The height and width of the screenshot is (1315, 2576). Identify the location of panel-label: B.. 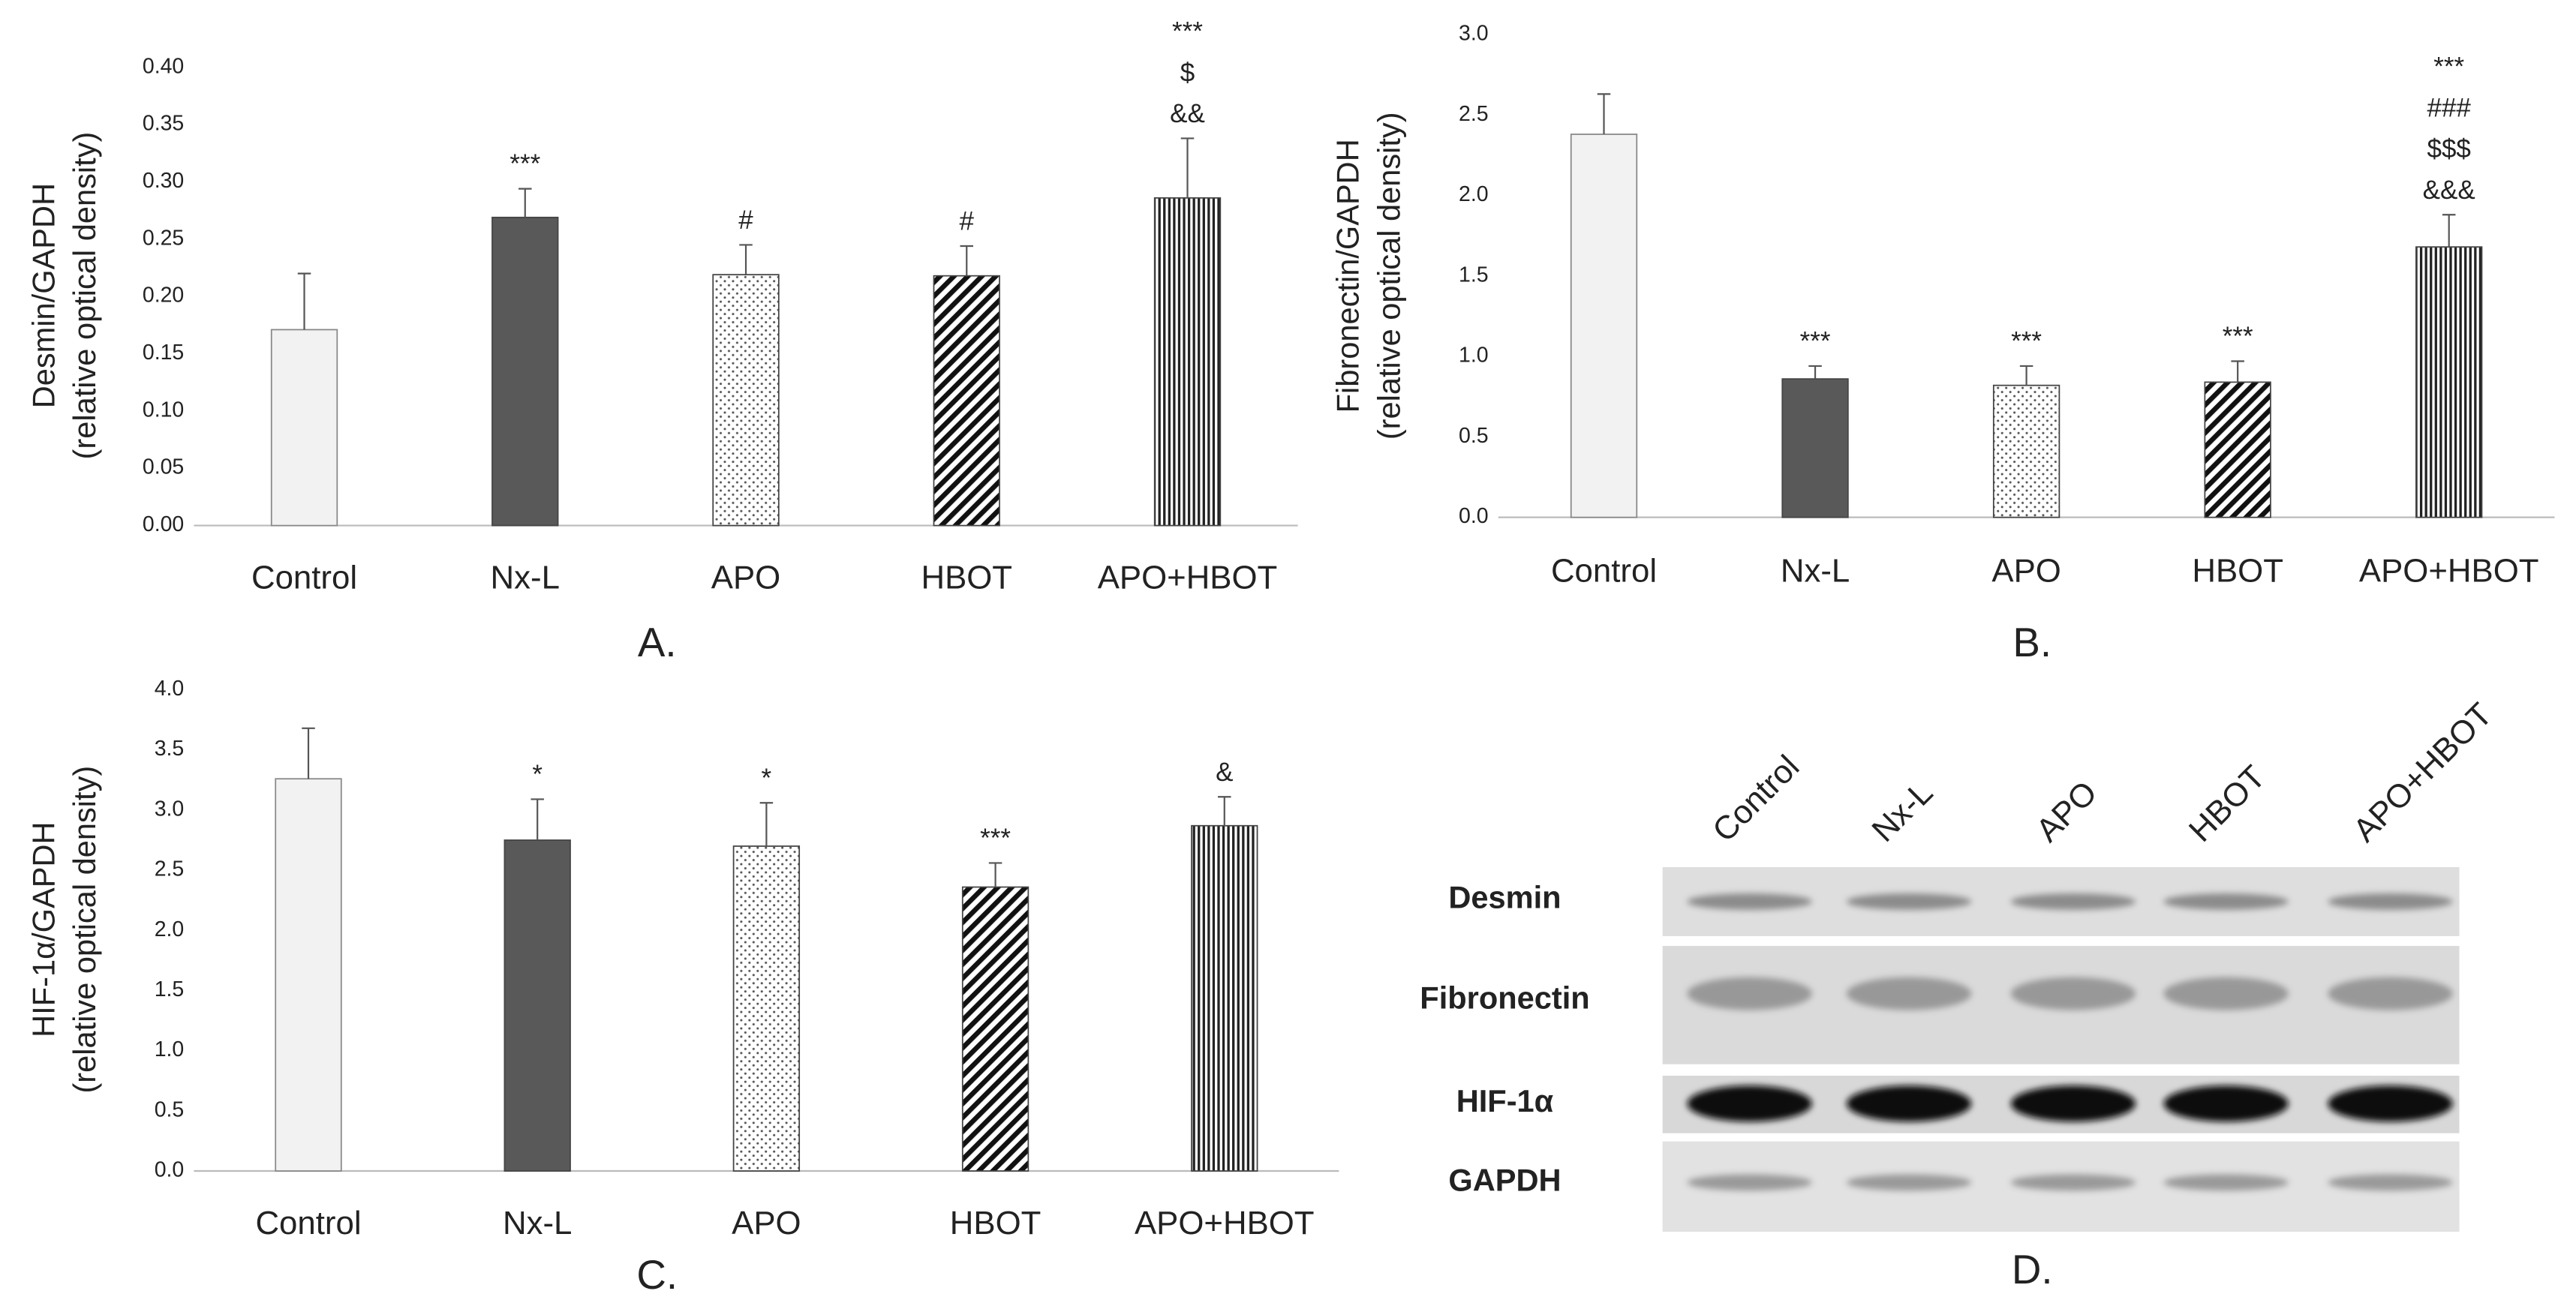
(2031, 642).